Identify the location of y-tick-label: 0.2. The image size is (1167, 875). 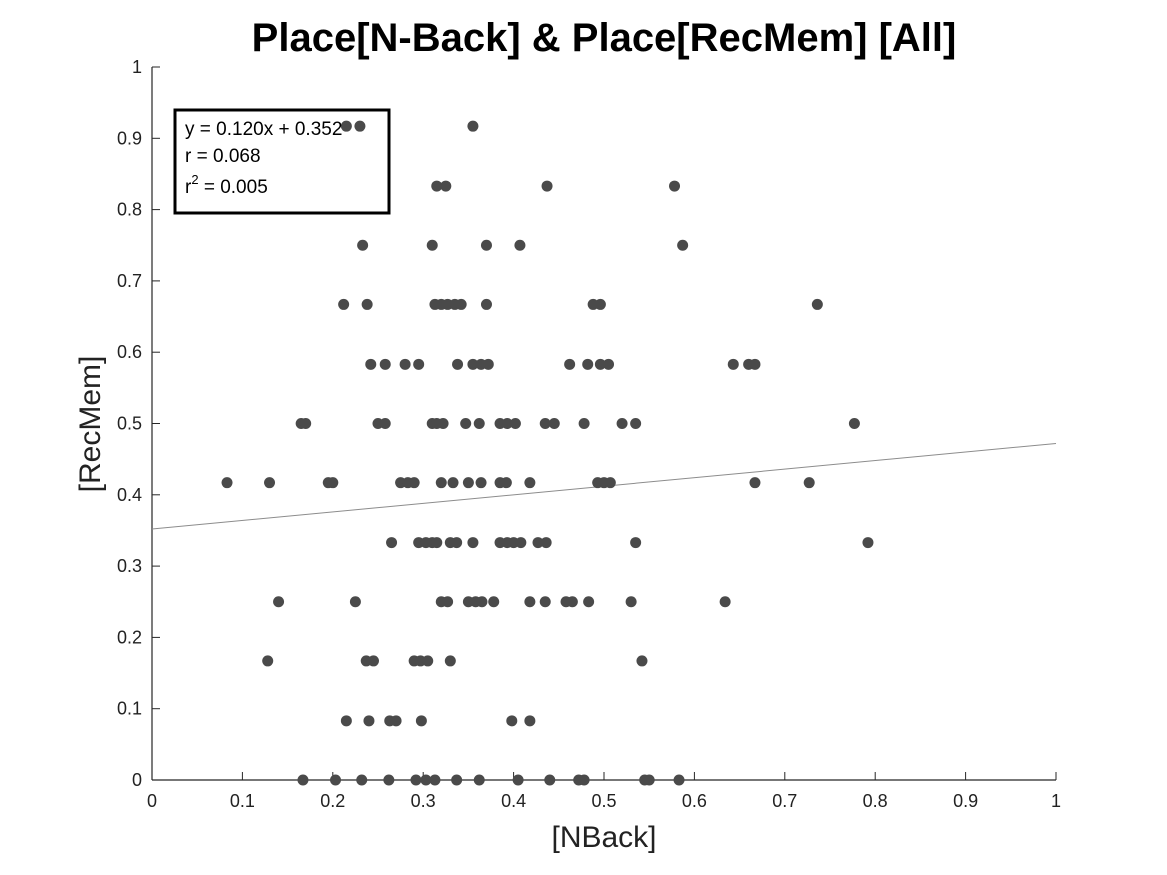
(129, 637).